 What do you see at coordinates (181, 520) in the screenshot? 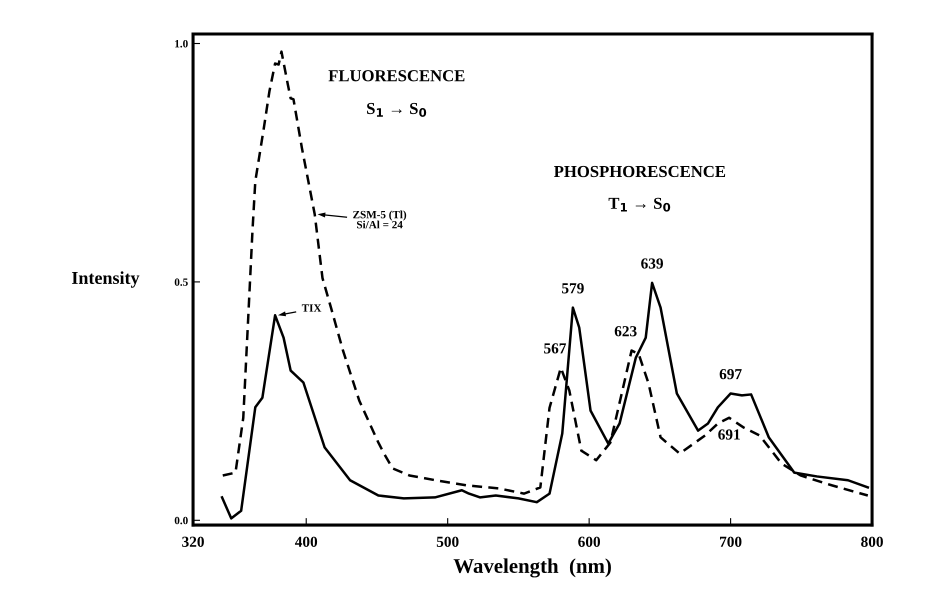
I see `y-tick-label: 0.0` at bounding box center [181, 520].